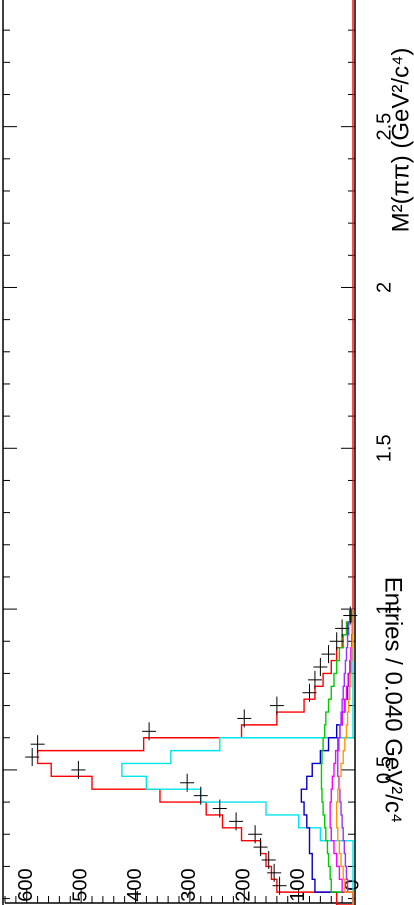 The height and width of the screenshot is (905, 414). Describe the element at coordinates (397, 436) in the screenshot. I see `axis-labels: M²(ππ) (GeV²/c⁴) Entries / 0.040 GeV²/c⁴` at that location.